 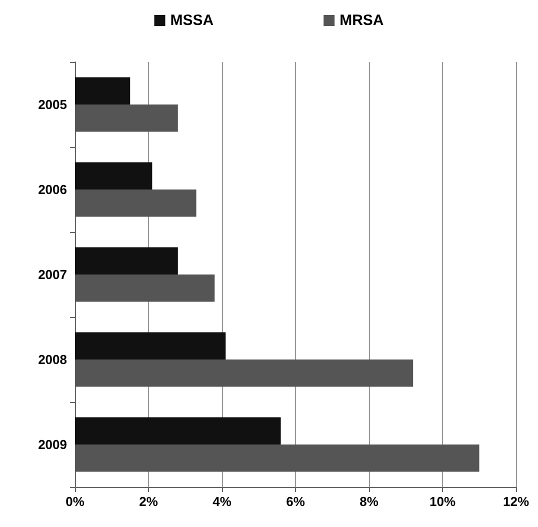 What do you see at coordinates (52, 274) in the screenshot?
I see `y-tick-label: 2007` at bounding box center [52, 274].